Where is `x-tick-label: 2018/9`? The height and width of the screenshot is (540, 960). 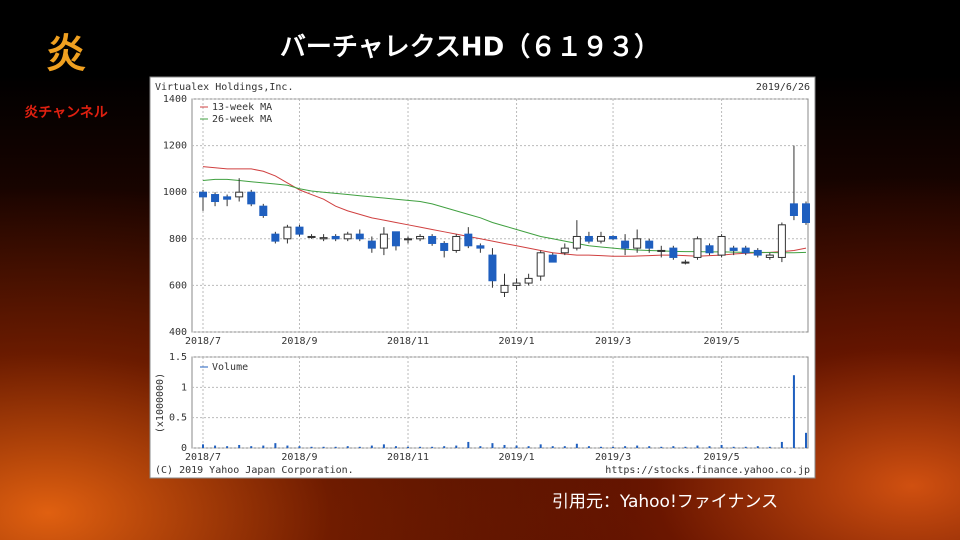 x-tick-label: 2018/9 is located at coordinates (299, 341).